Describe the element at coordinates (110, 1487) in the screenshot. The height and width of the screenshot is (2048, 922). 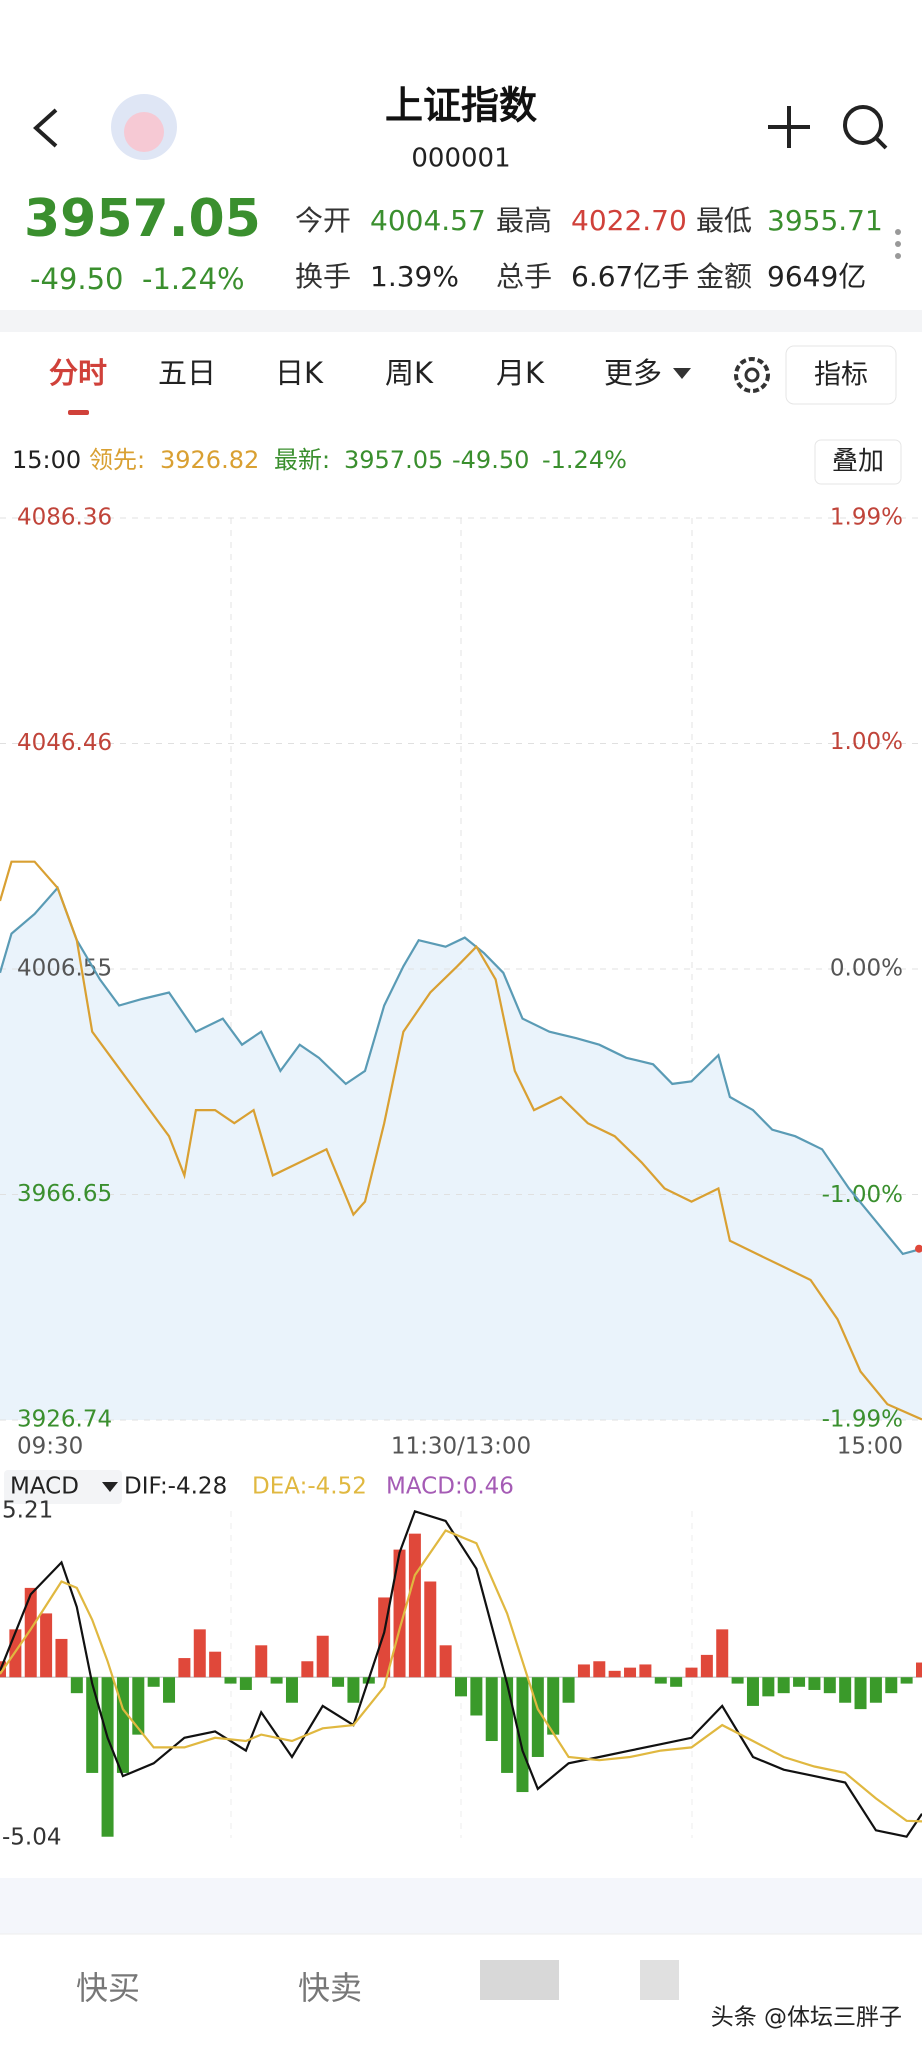
I see `macd-arrow` at that location.